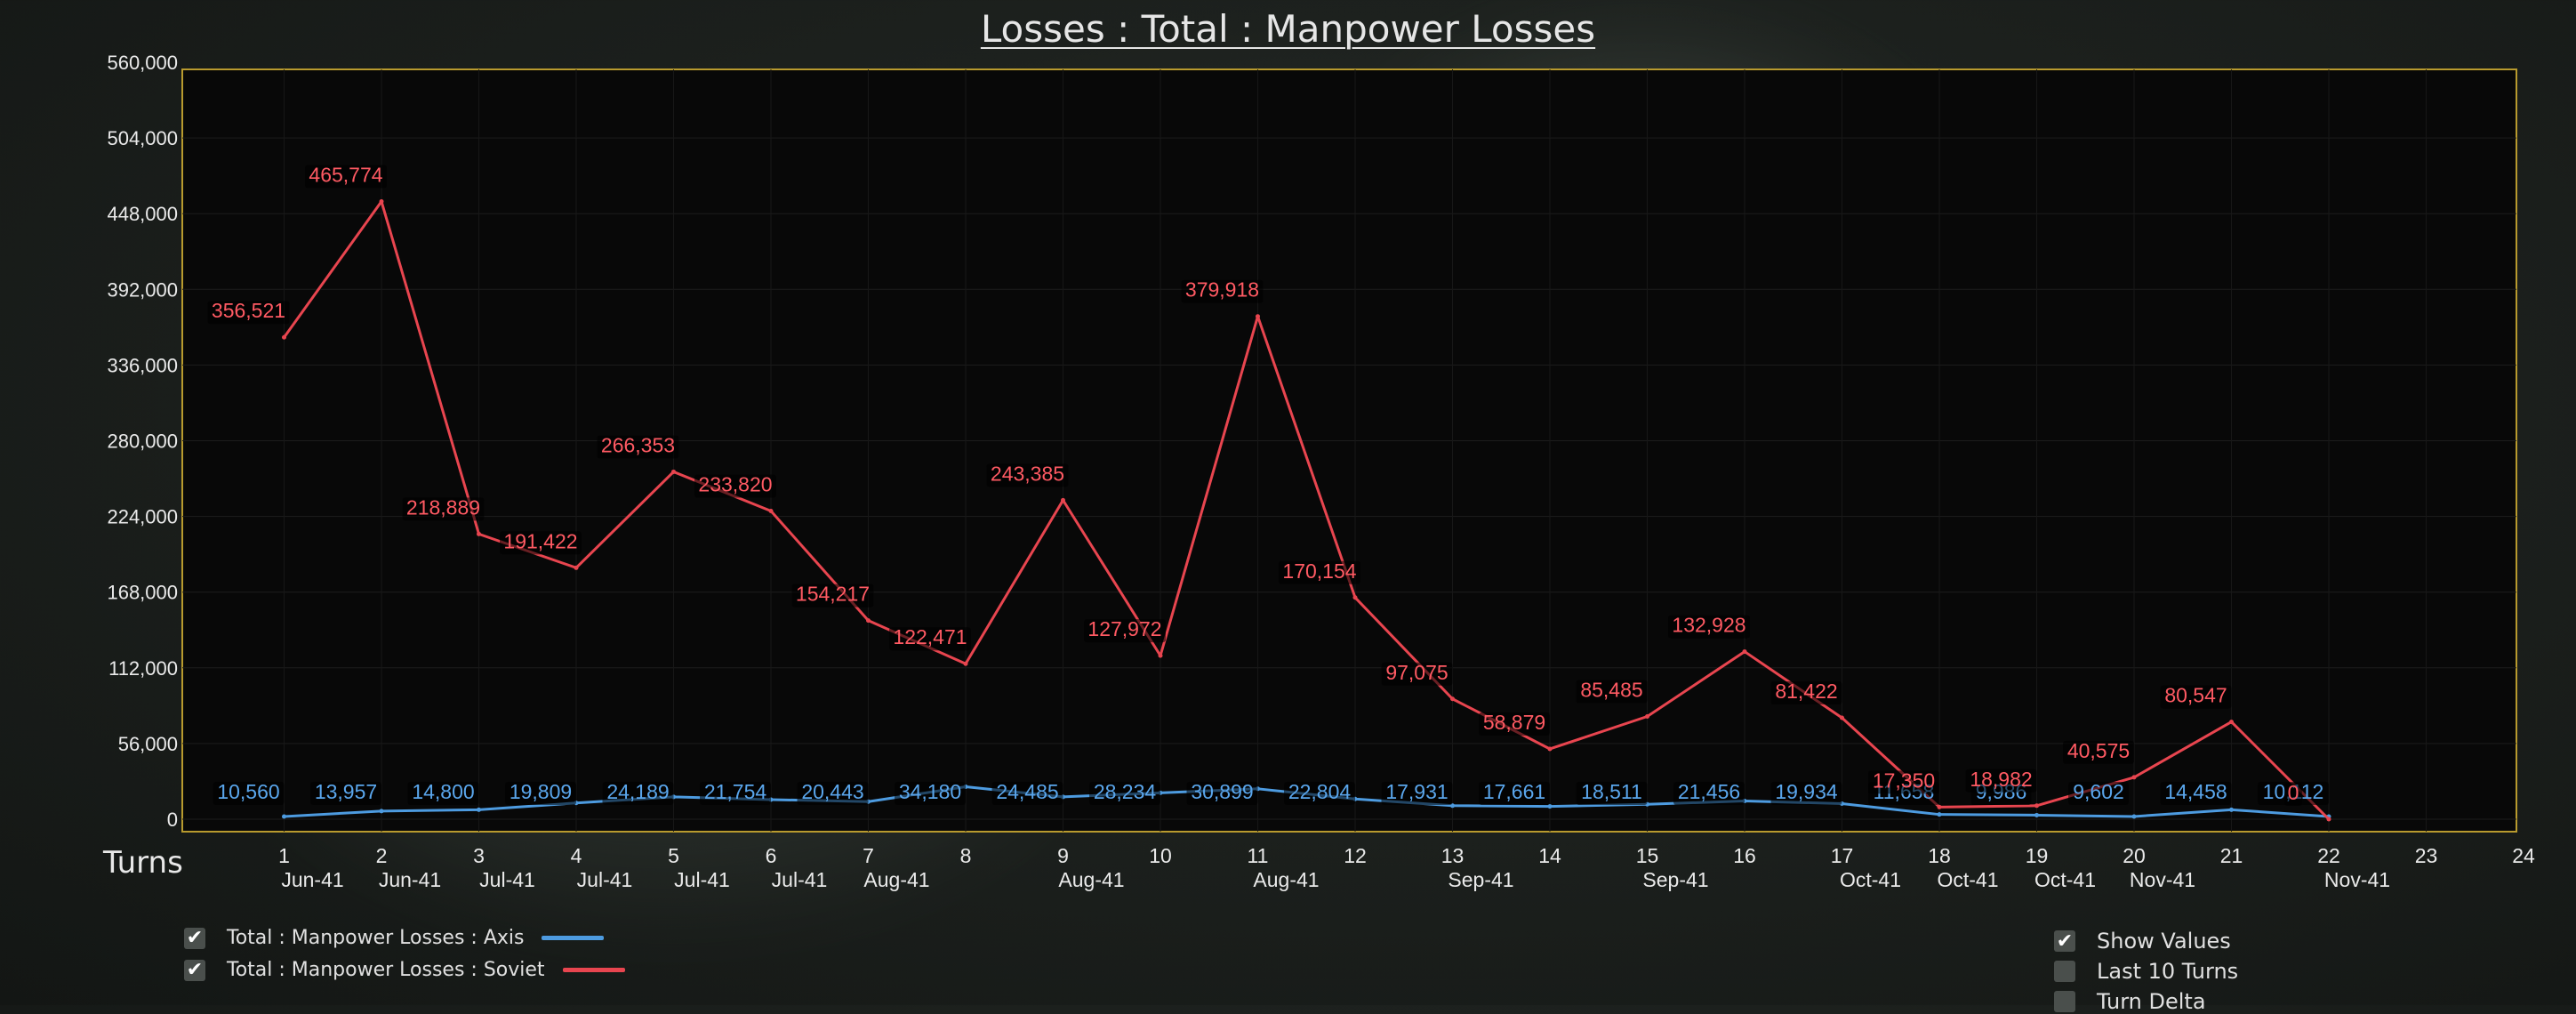 The width and height of the screenshot is (2576, 1014). Describe the element at coordinates (142, 517) in the screenshot. I see `y-tick-label: 224,000` at that location.